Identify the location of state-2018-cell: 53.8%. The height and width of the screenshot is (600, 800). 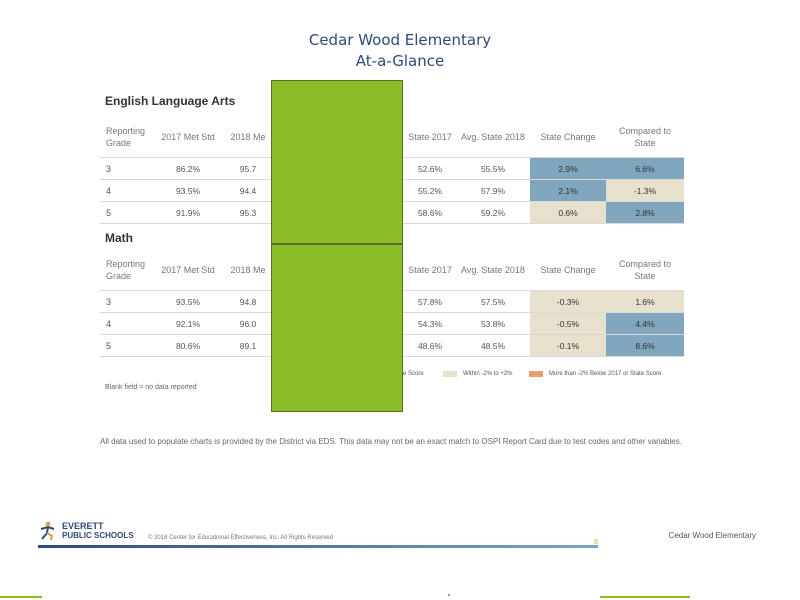
(493, 323).